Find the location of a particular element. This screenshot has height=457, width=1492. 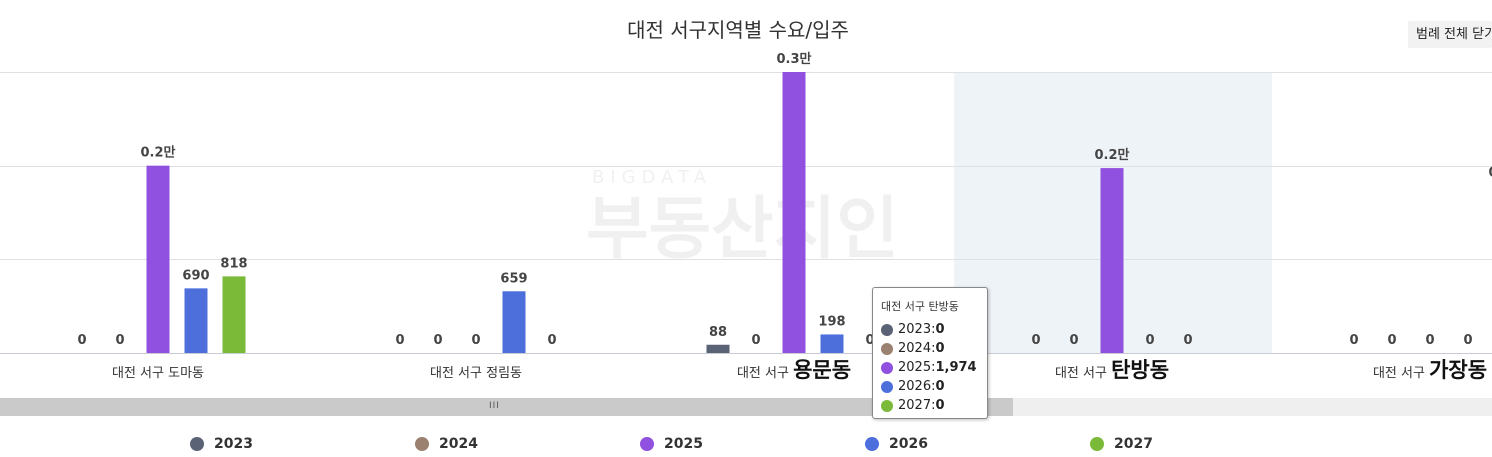

tooltip-row: 2024: 0 is located at coordinates (930, 348).